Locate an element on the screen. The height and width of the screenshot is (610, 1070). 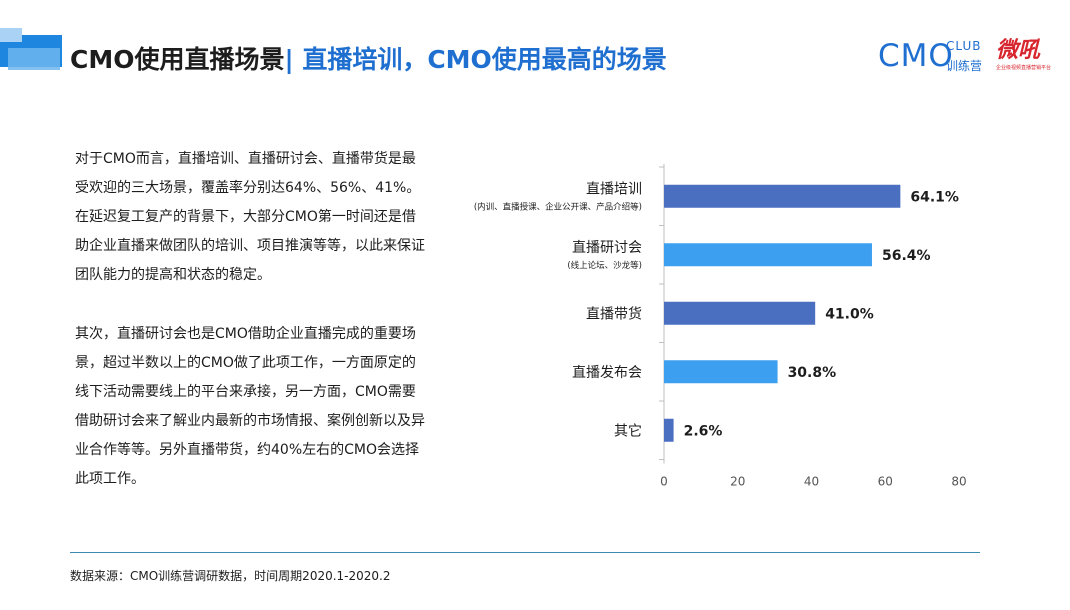
data-label: 64.1% is located at coordinates (934, 197).